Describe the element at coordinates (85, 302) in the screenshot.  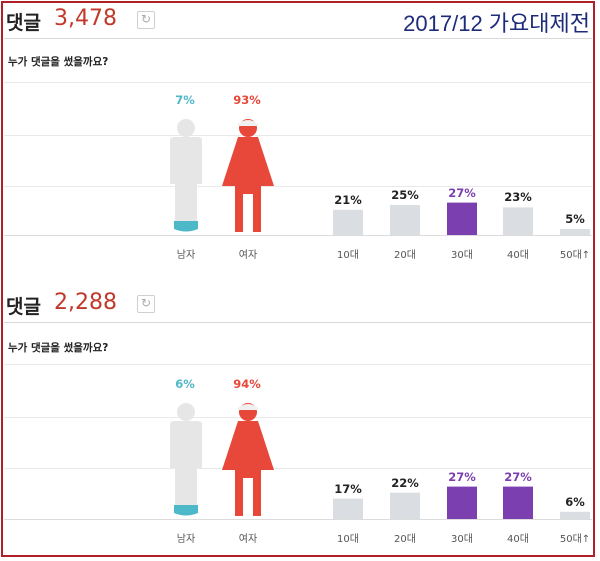
I see `comment-count: 2,288` at that location.